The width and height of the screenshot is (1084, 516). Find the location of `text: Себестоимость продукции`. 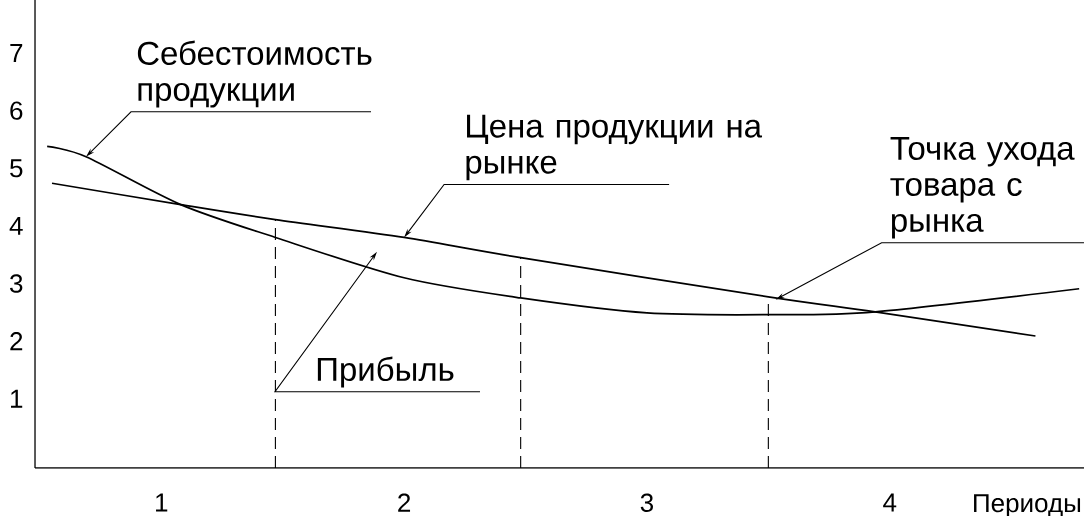

text: Себестоимость продукции is located at coordinates (254, 74).